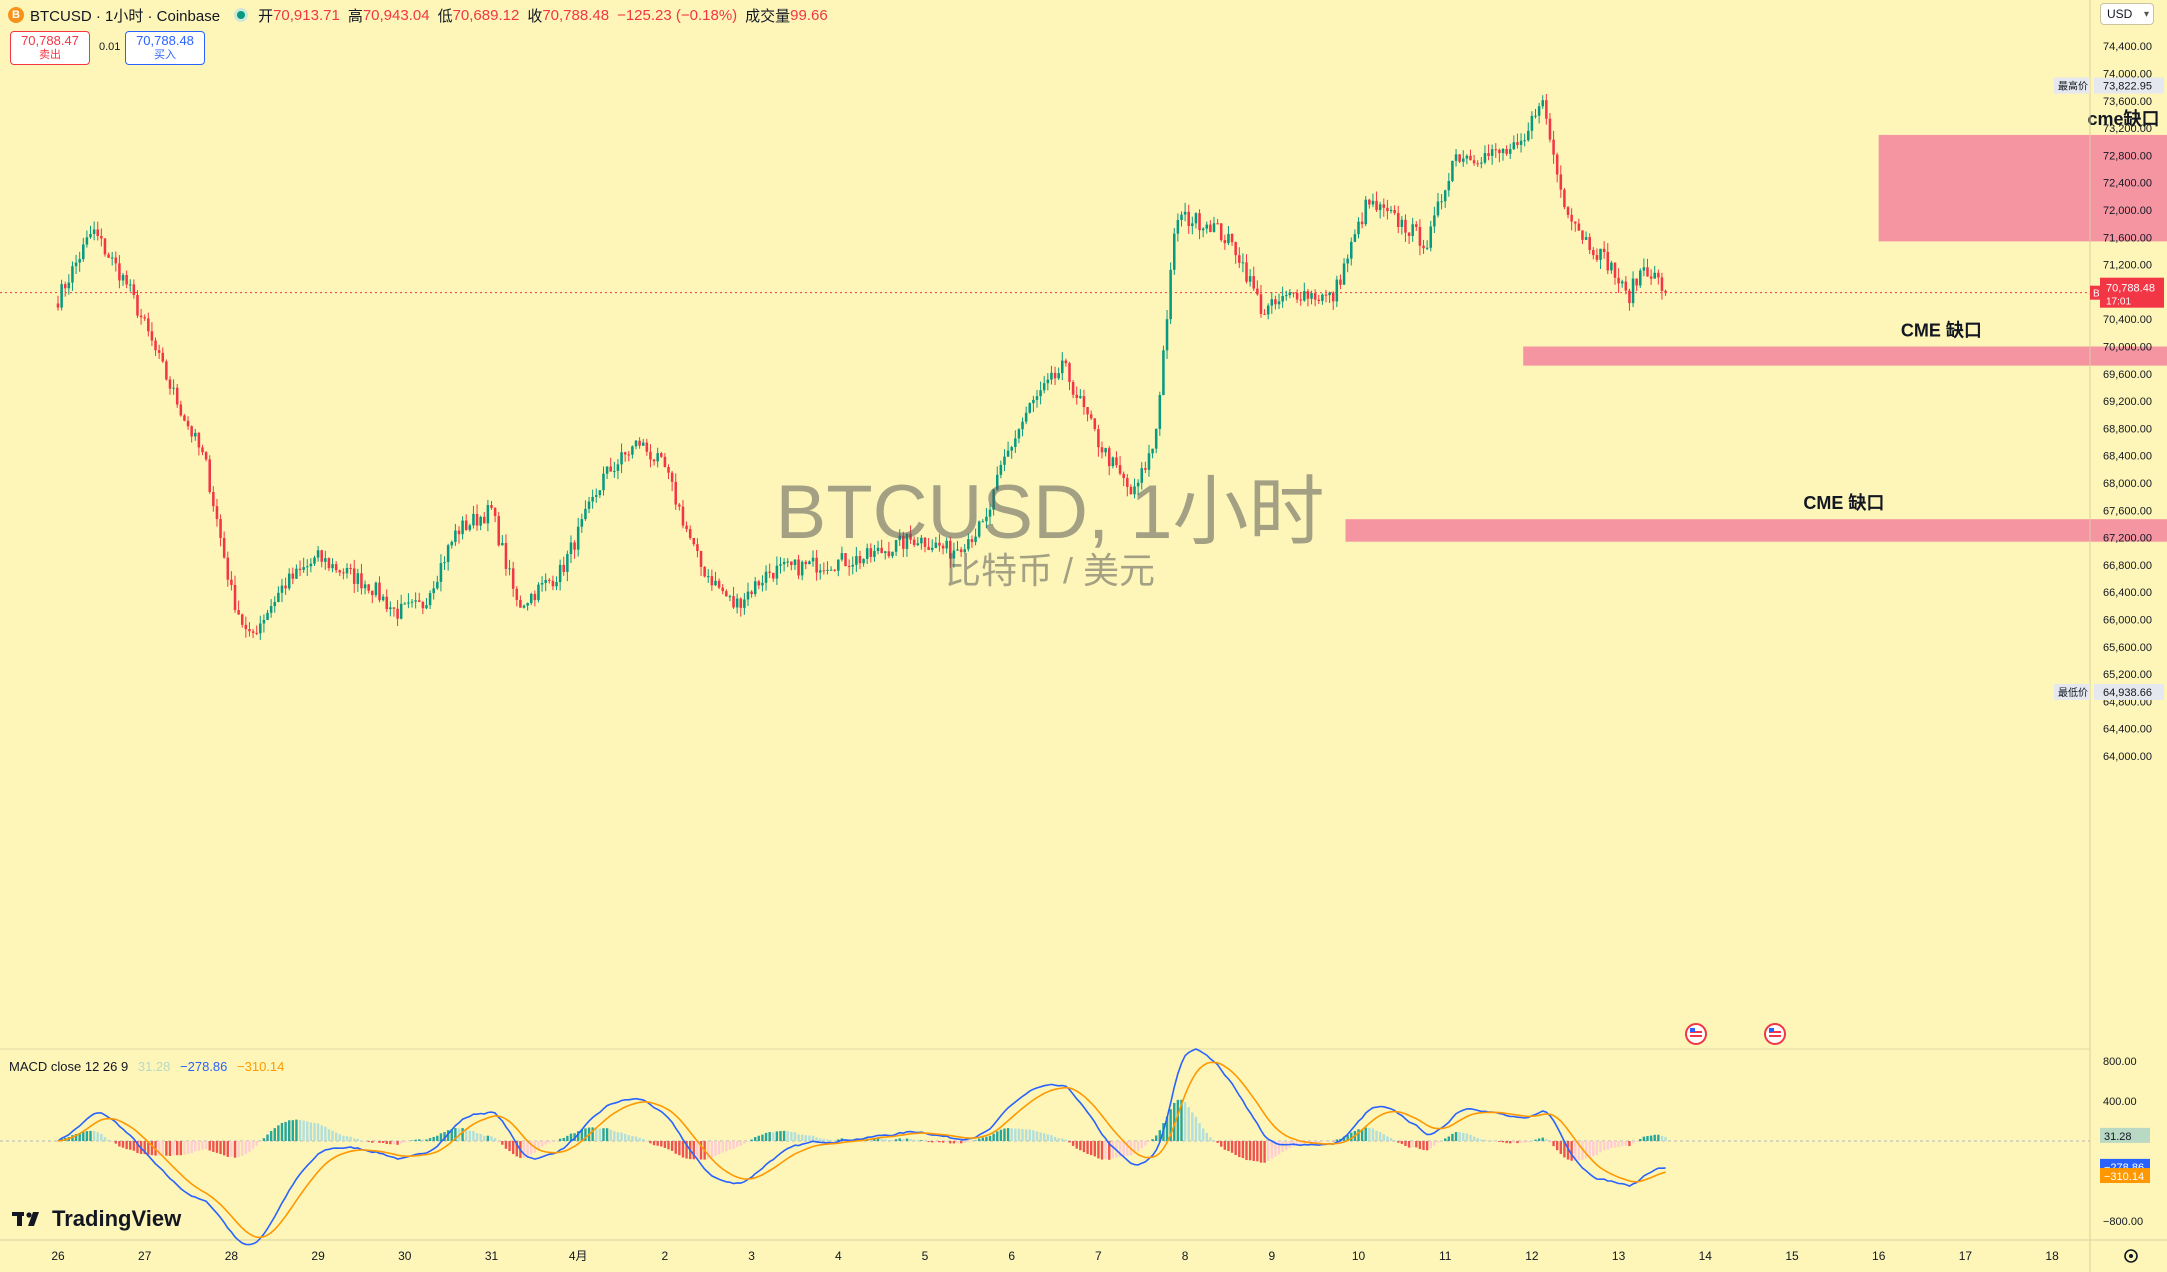 This screenshot has height=1272, width=2167. What do you see at coordinates (50, 48) in the screenshot?
I see `sell-button: 70,788.47 卖出` at bounding box center [50, 48].